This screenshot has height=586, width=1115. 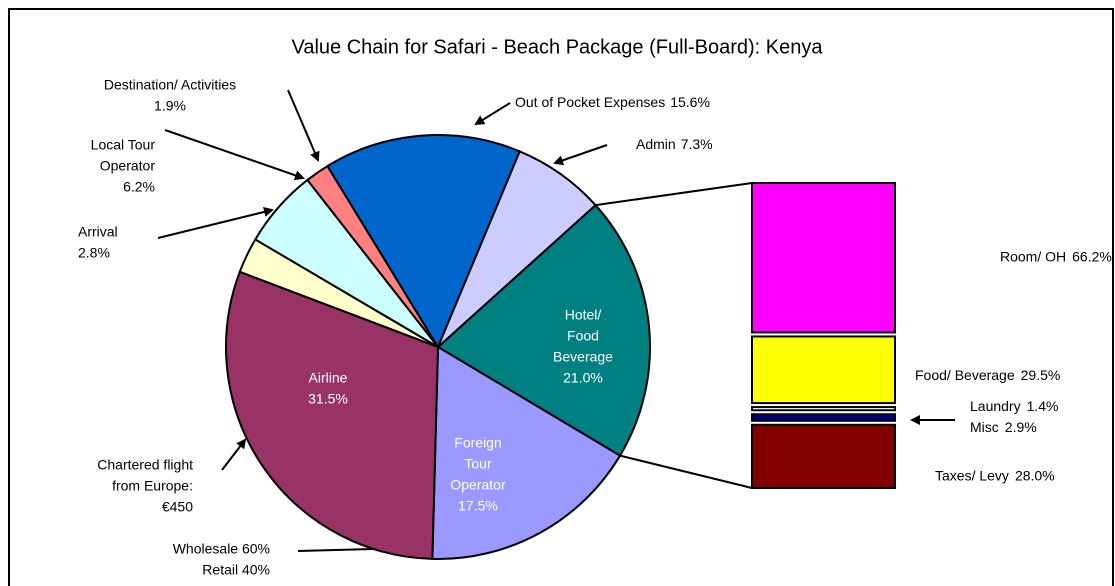 What do you see at coordinates (1035, 475) in the screenshot?
I see `bar-value: 28.0%` at bounding box center [1035, 475].